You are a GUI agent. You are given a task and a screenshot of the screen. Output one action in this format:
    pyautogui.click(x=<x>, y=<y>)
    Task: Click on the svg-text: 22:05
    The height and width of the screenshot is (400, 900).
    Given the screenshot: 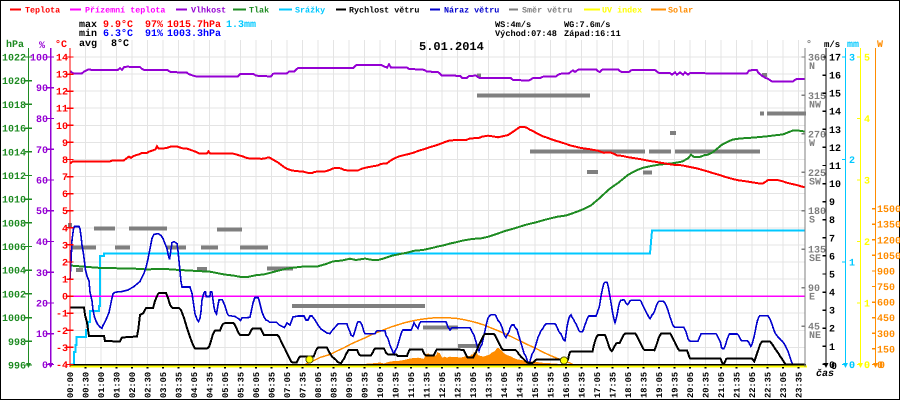 What is the action you would take?
    pyautogui.click(x=753, y=385)
    